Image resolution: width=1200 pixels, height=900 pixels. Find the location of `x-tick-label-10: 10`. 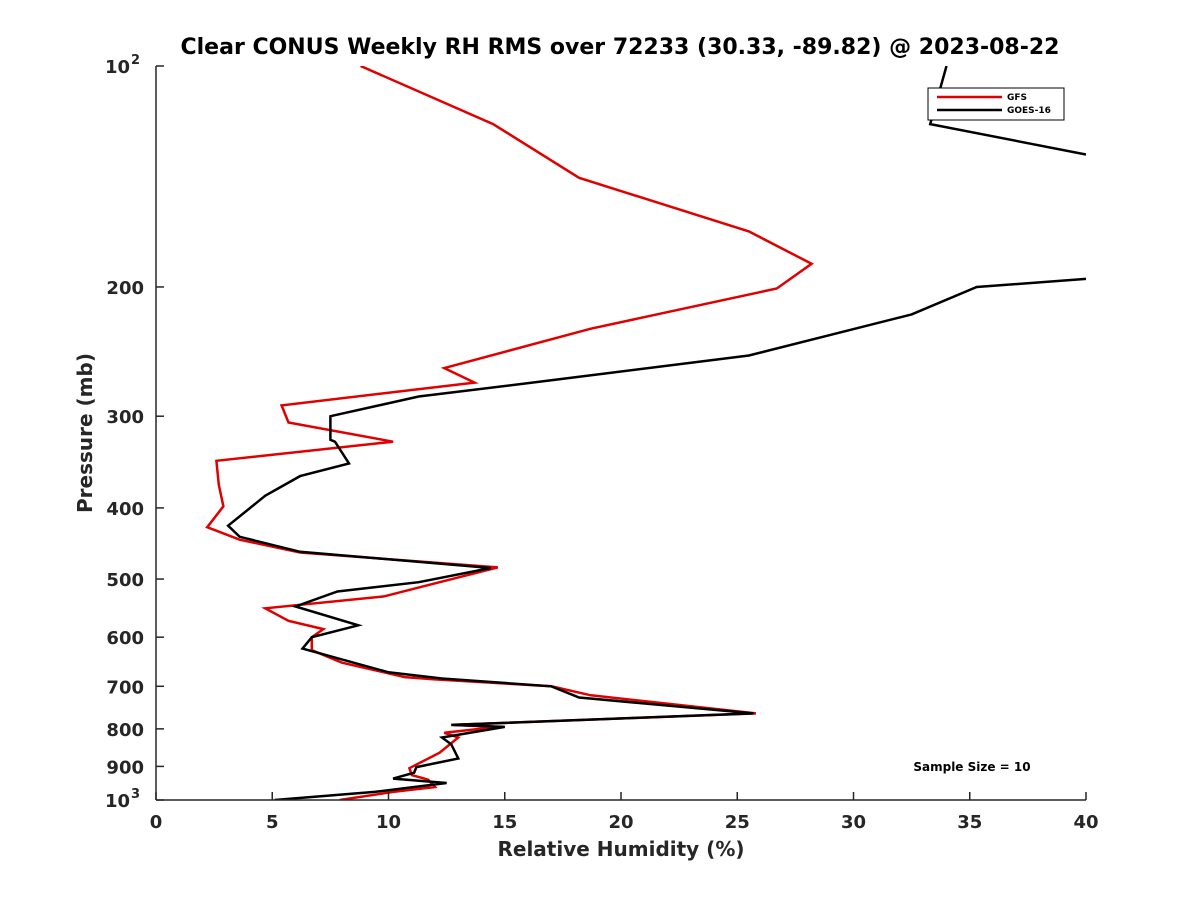

x-tick-label-10: 10 is located at coordinates (388, 822).